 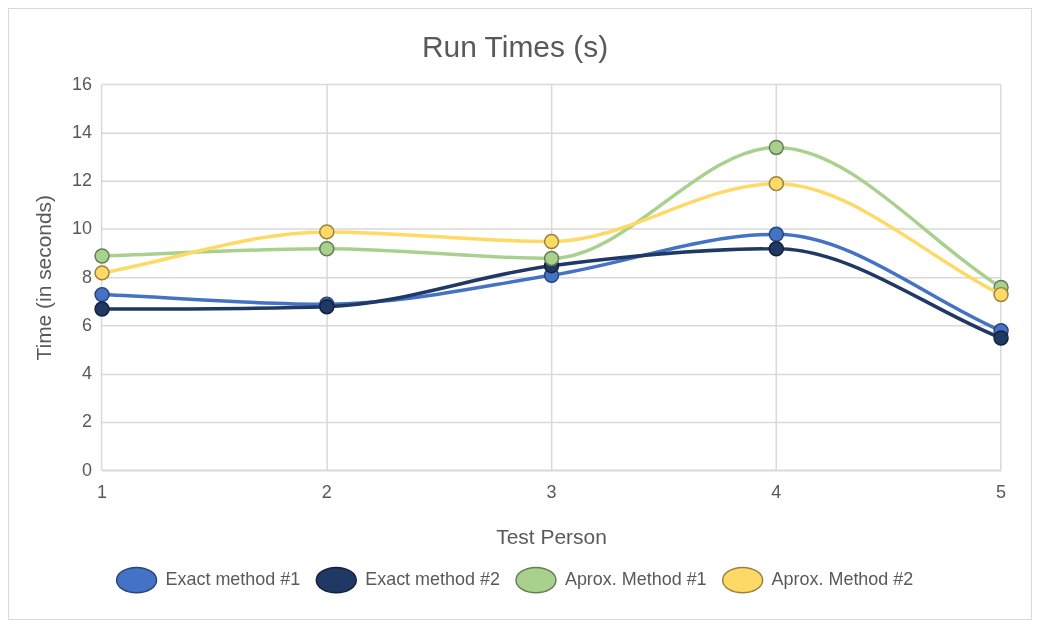 I want to click on y-tick-label: 2, so click(x=87, y=421).